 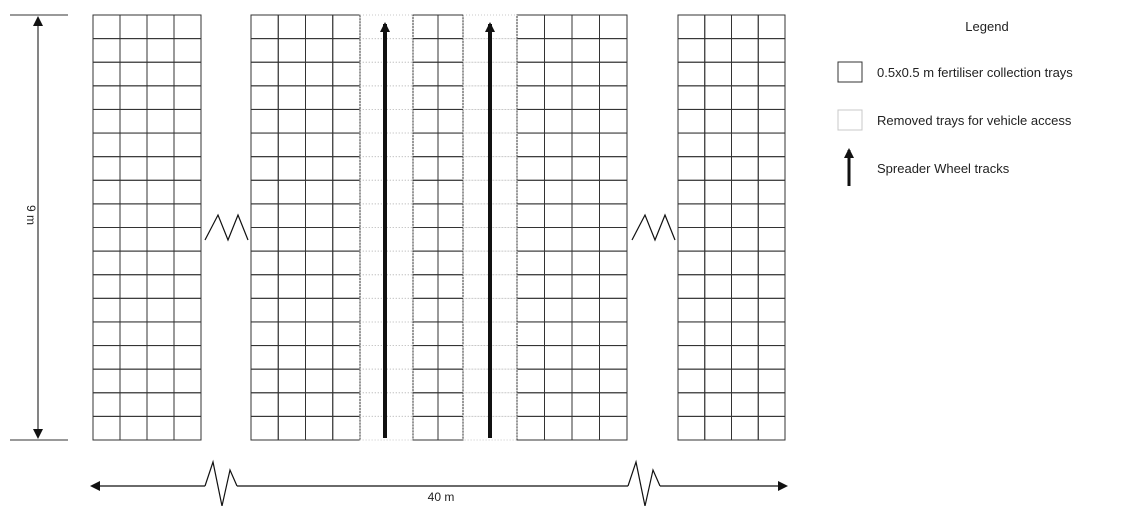 What do you see at coordinates (39, 227) in the screenshot?
I see `height-dimension: 9 m` at bounding box center [39, 227].